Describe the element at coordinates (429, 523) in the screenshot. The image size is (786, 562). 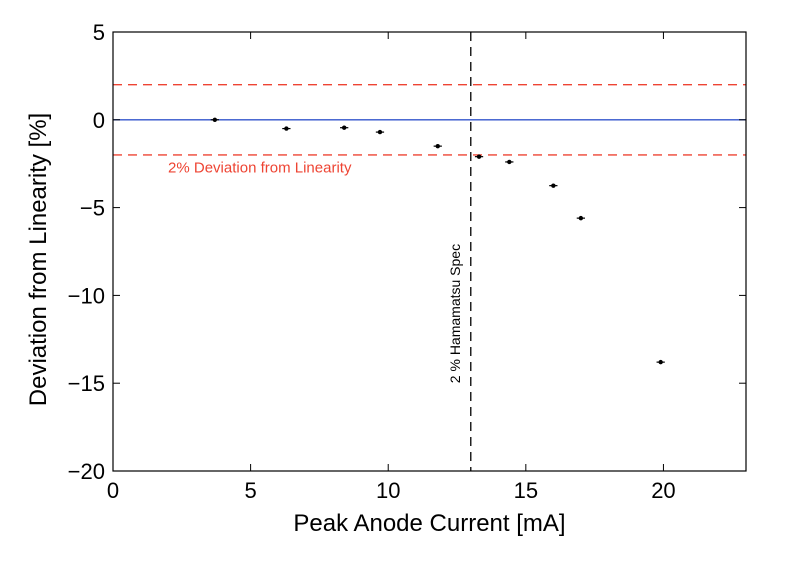
I see `x-axis-label: Peak Anode Current [mA]` at that location.